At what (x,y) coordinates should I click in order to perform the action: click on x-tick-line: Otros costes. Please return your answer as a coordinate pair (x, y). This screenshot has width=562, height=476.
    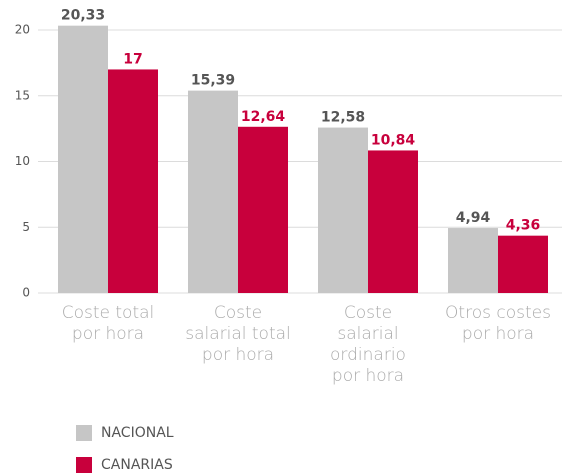
    Looking at the image, I should click on (498, 313).